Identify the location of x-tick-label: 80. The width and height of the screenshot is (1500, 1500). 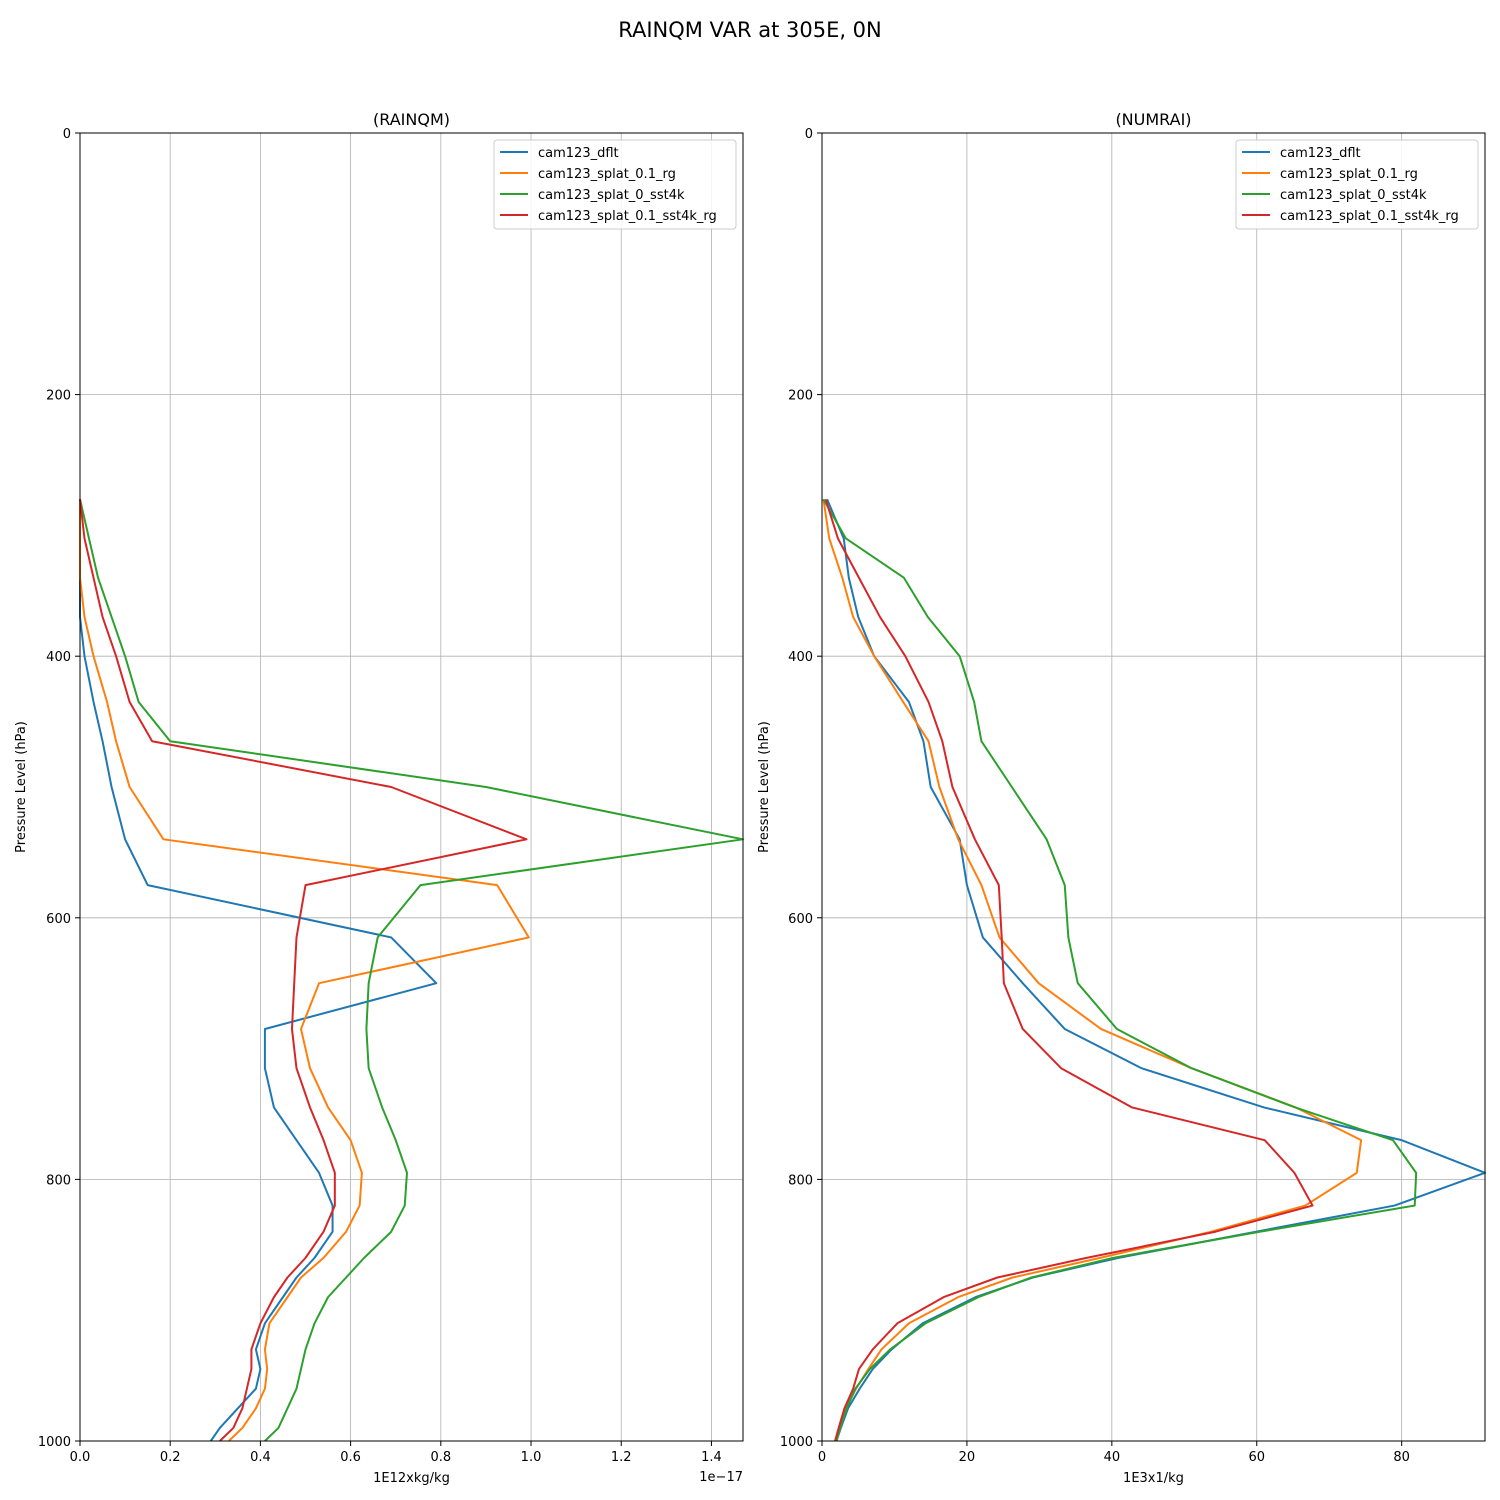
(1401, 1457).